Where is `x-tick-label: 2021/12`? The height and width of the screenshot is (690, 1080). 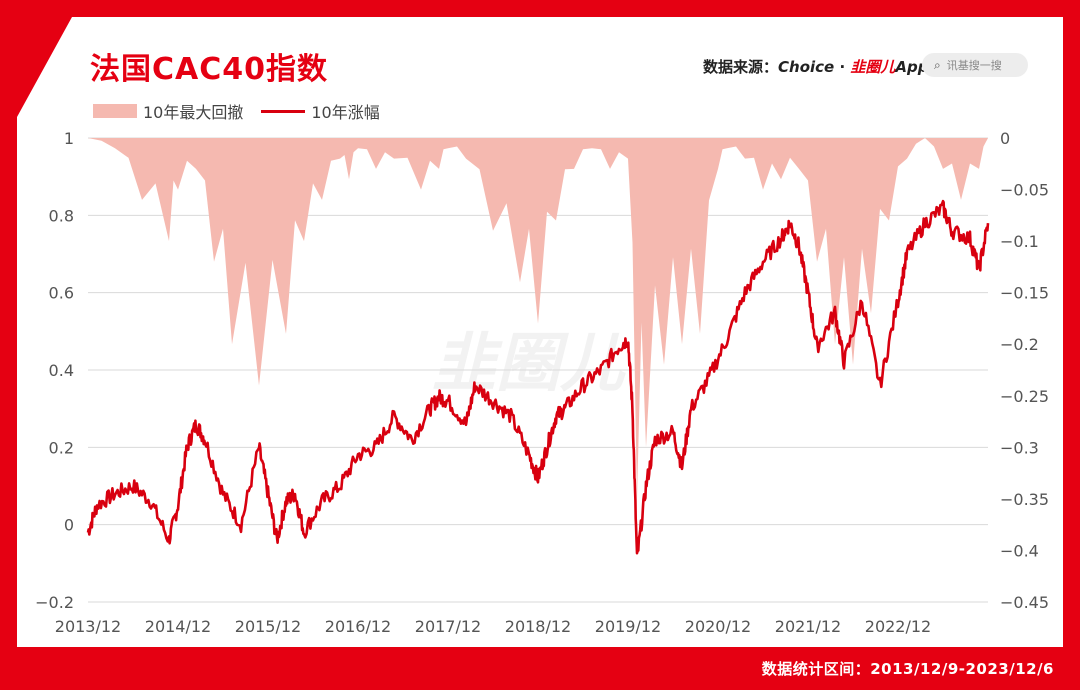
x-tick-label: 2021/12 is located at coordinates (808, 626).